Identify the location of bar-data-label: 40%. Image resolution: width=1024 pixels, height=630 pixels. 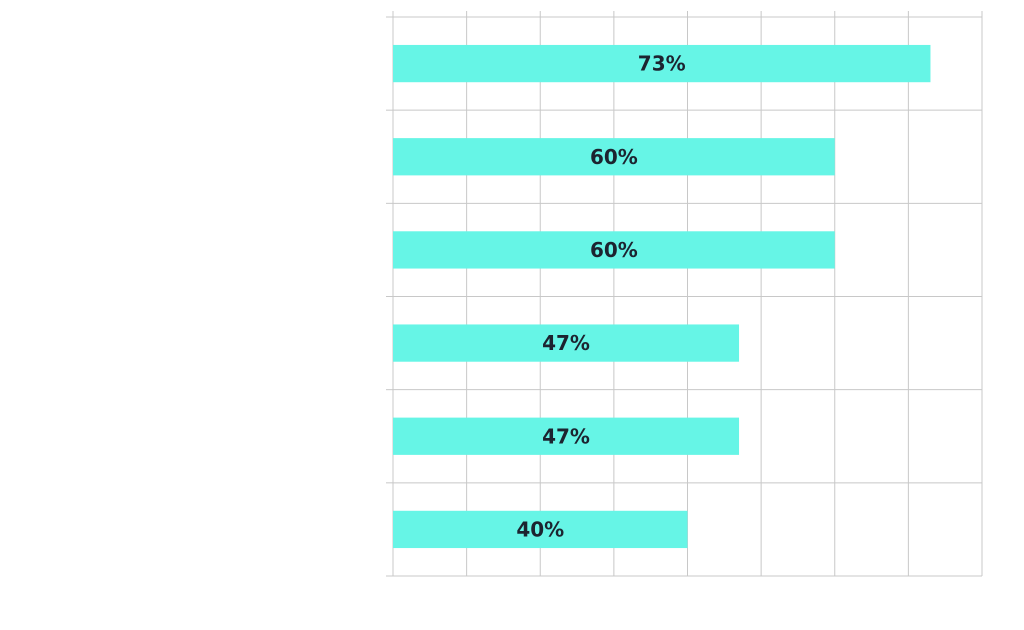
(540, 529).